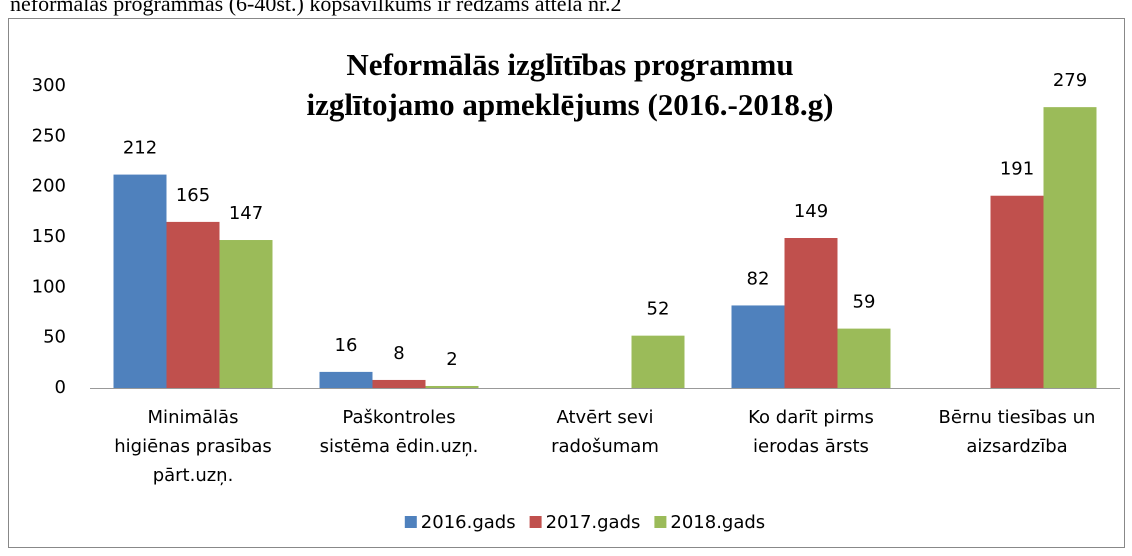  I want to click on x-tick-label: ierodas ārsts, so click(811, 446).